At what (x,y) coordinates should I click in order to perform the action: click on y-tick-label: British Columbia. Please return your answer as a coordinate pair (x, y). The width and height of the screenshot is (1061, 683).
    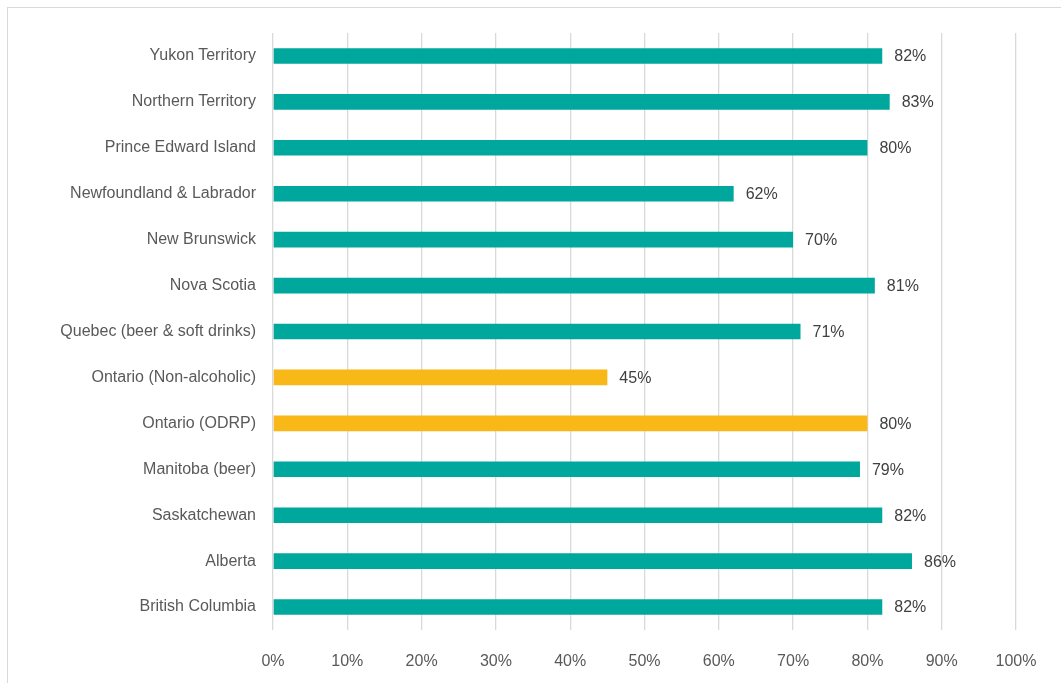
    Looking at the image, I should click on (198, 606).